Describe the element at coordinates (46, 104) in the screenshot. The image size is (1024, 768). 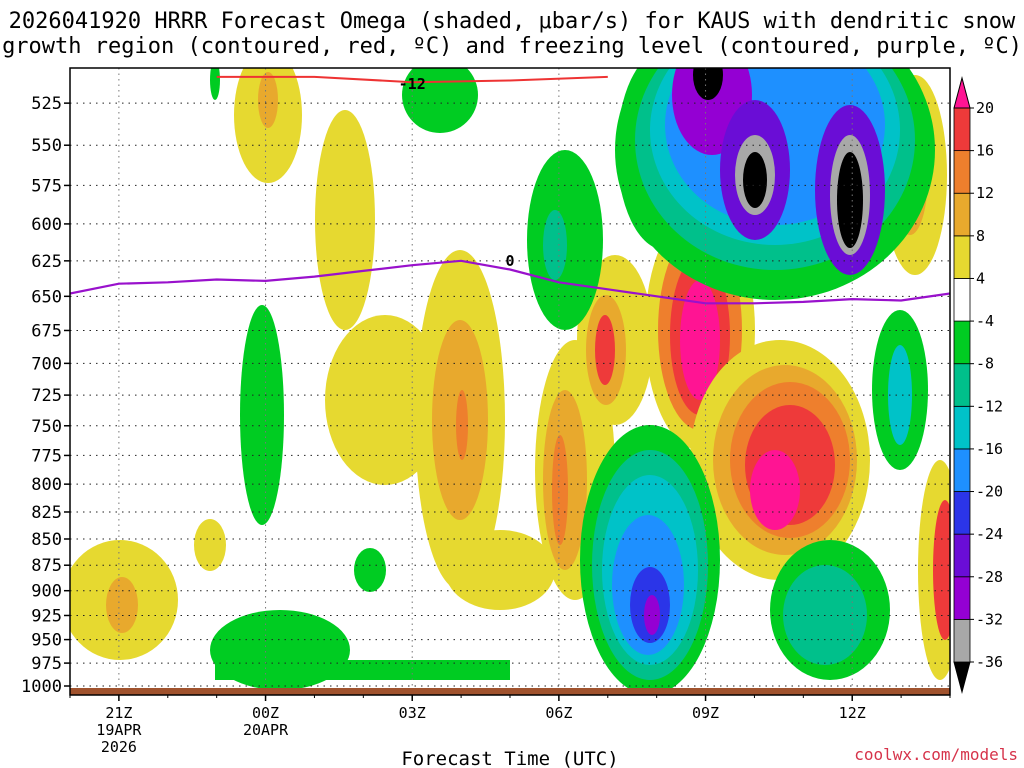
I see `y-tick-label: 525` at that location.